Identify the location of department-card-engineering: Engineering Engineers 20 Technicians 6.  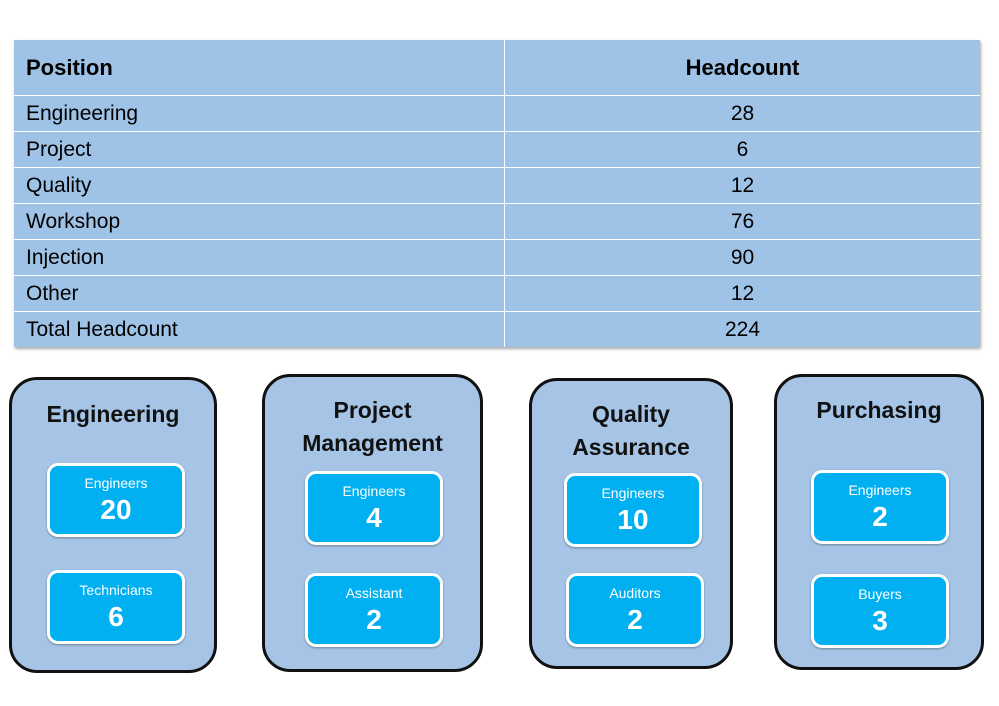
(113, 525).